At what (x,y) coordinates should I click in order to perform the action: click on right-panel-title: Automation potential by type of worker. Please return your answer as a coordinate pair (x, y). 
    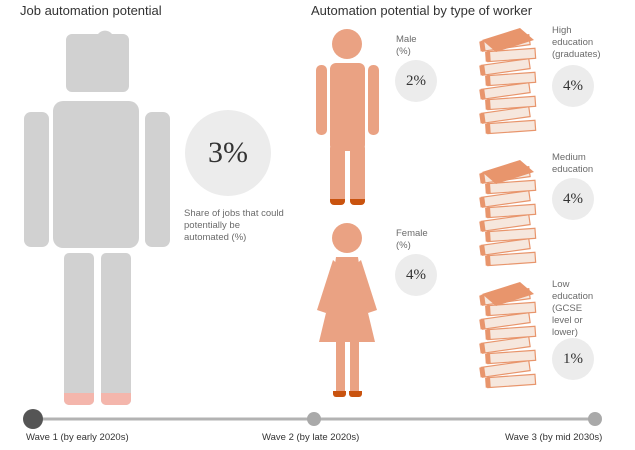
    Looking at the image, I should click on (422, 10).